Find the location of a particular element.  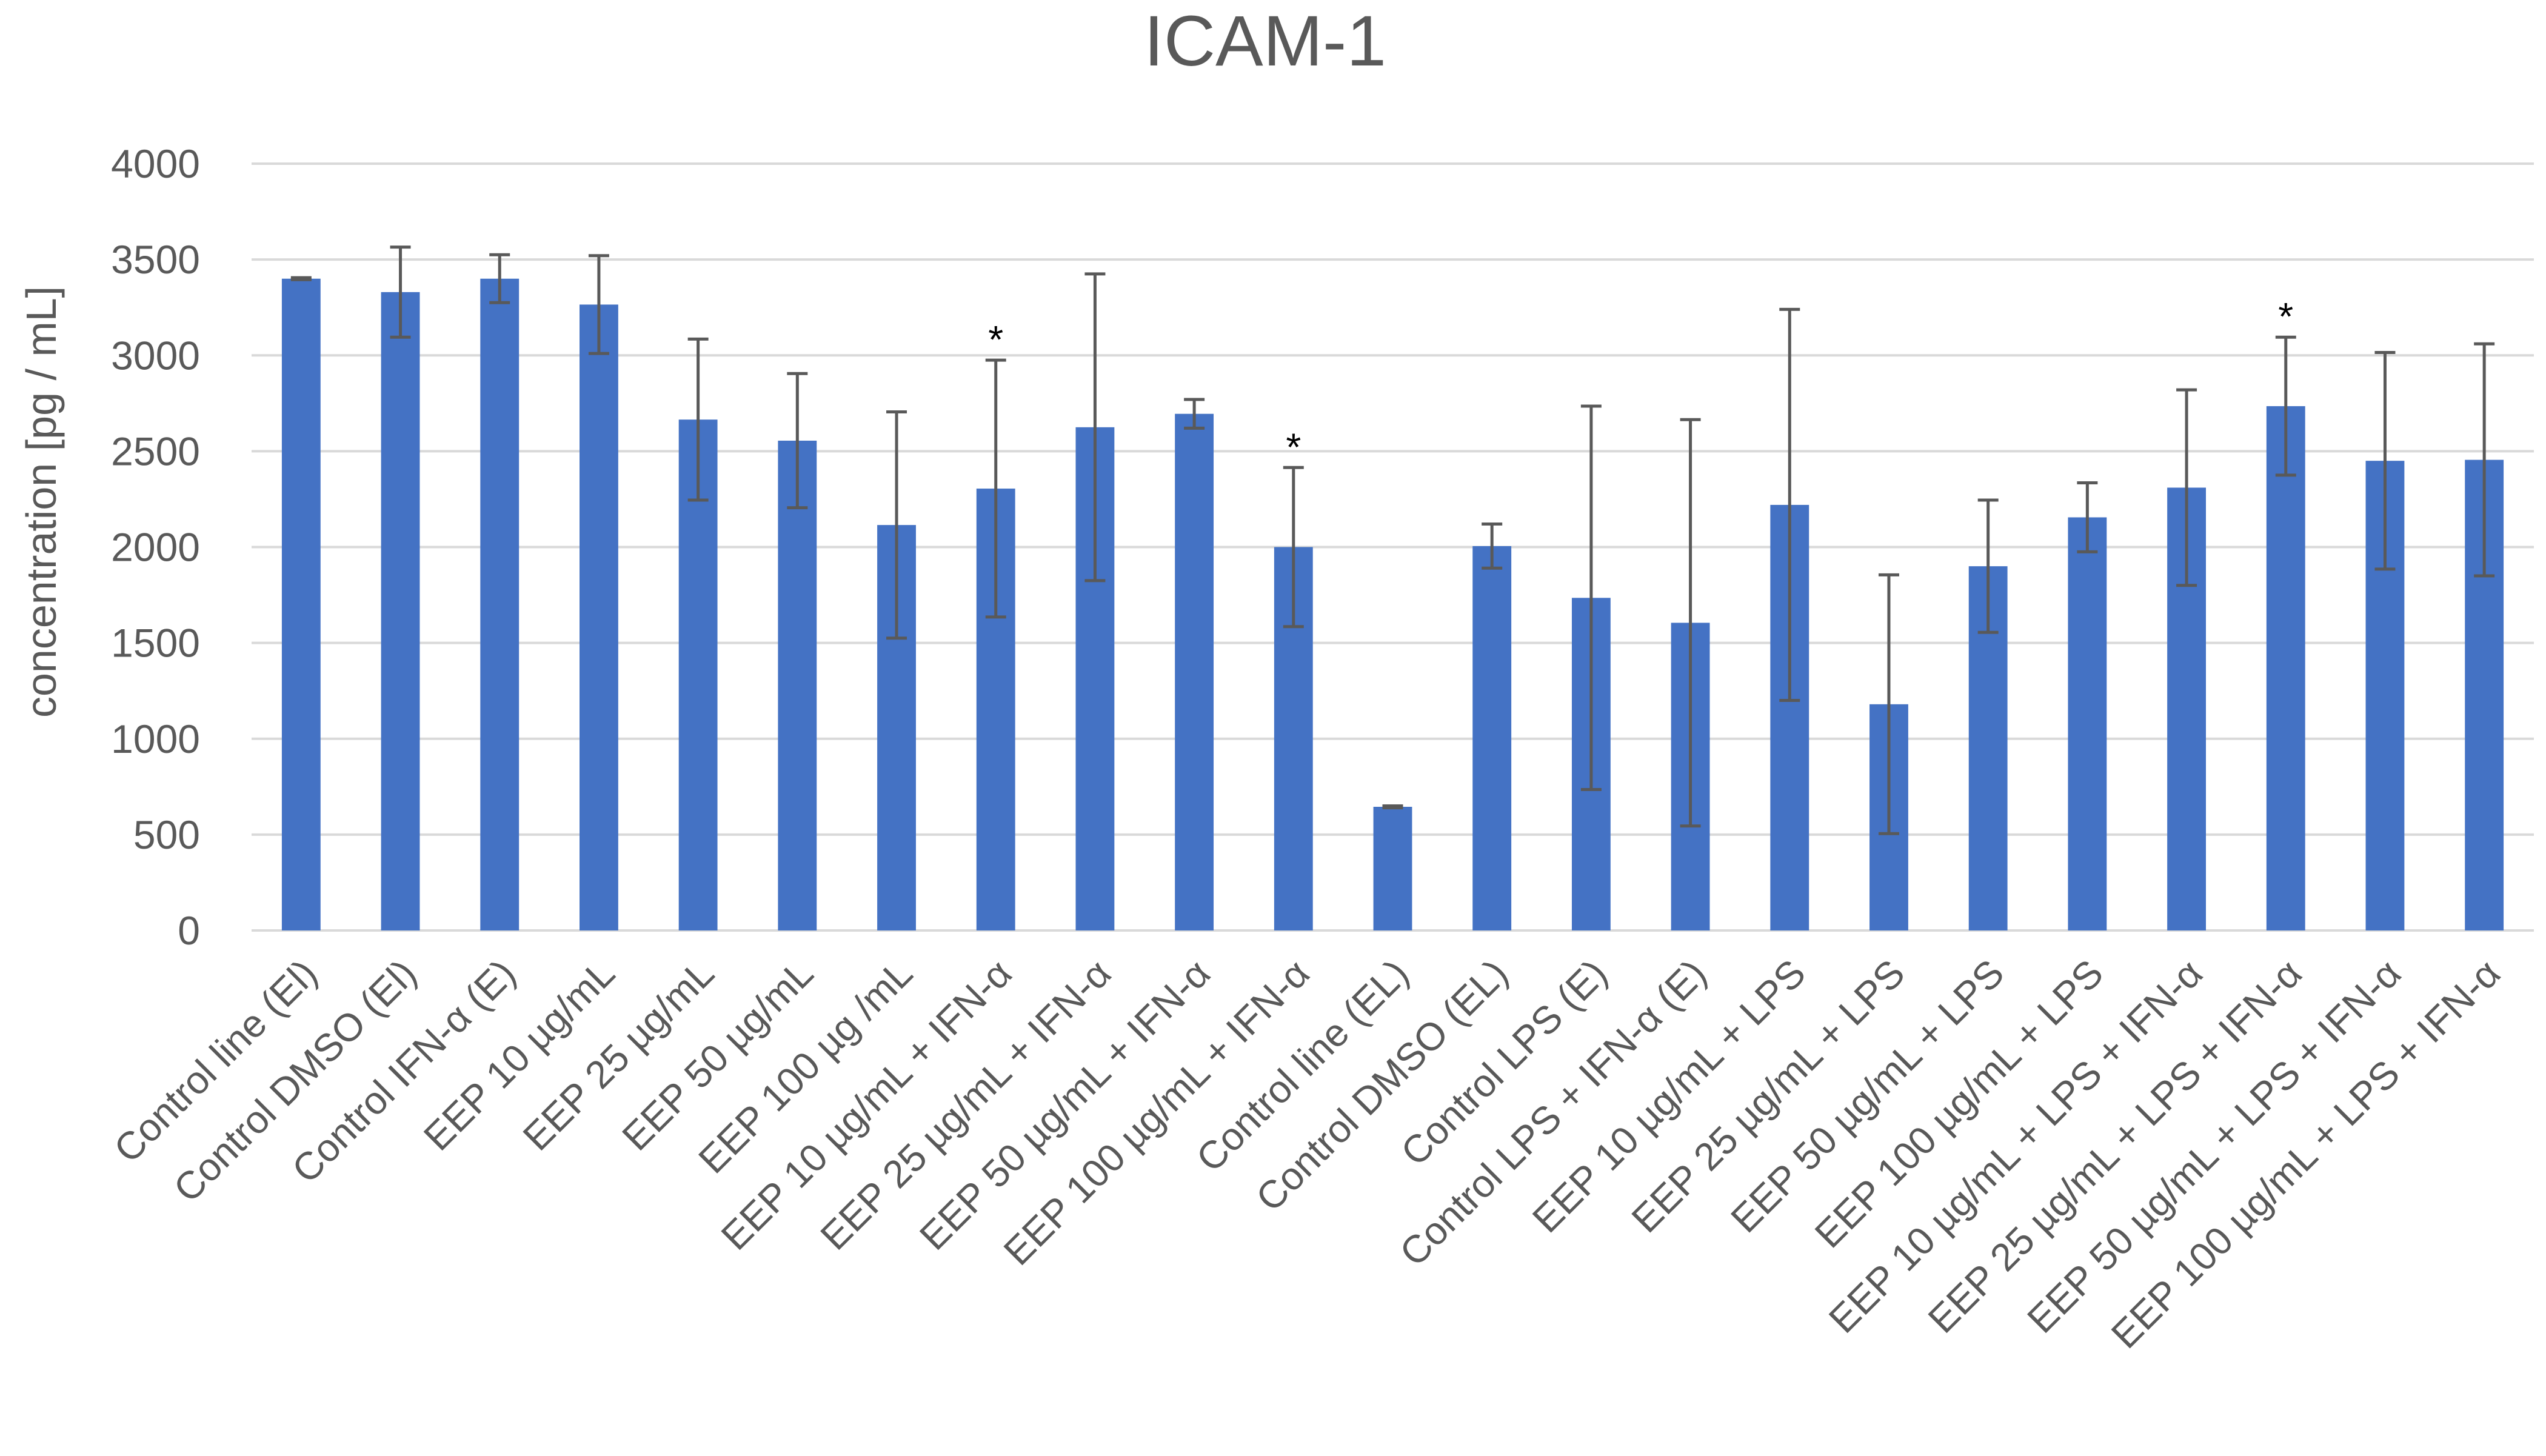

y-axis-tick-labels: 0 500 1000 1500 2000 2500 3000 3500 4000 is located at coordinates (156, 547).